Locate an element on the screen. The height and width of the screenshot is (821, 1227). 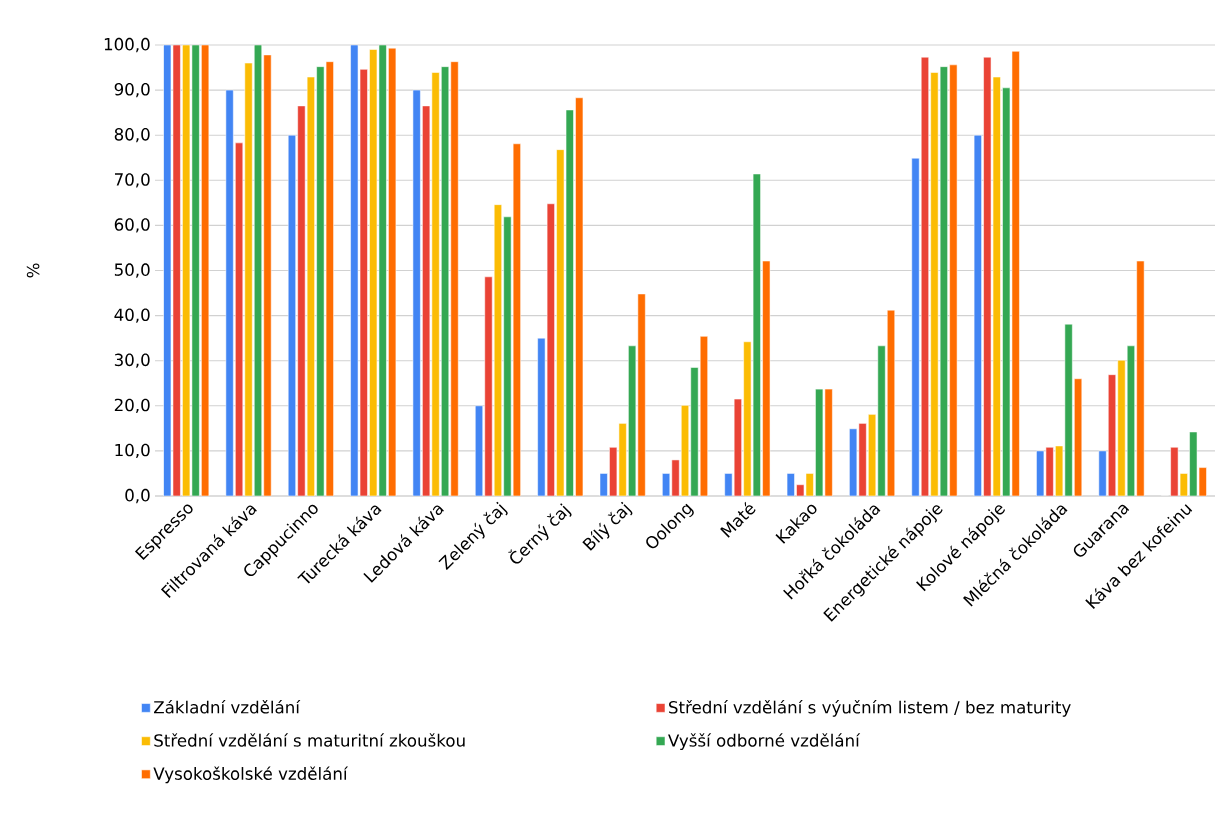
legend-label: Střední vzdělání s výučním listem / bez maturity is located at coordinates (870, 708).